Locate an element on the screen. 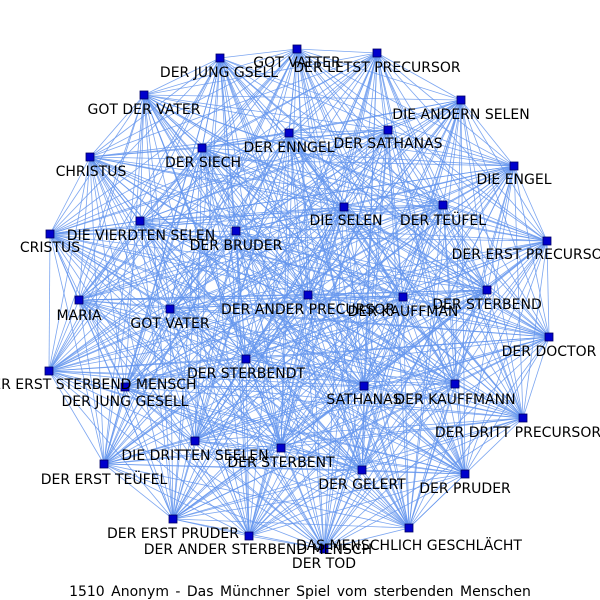 The image size is (600, 600). edge-n3-n8 is located at coordinates (117, 126).